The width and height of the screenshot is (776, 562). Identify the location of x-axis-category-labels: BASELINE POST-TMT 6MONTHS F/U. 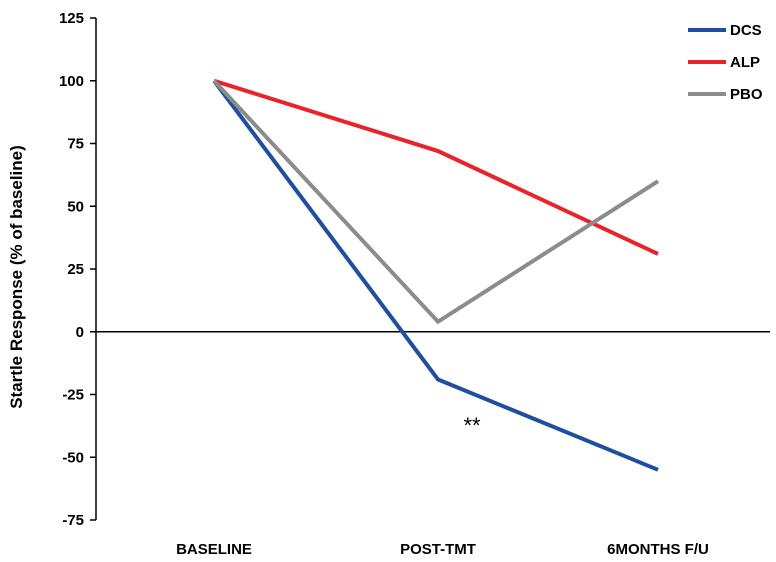
(442, 549).